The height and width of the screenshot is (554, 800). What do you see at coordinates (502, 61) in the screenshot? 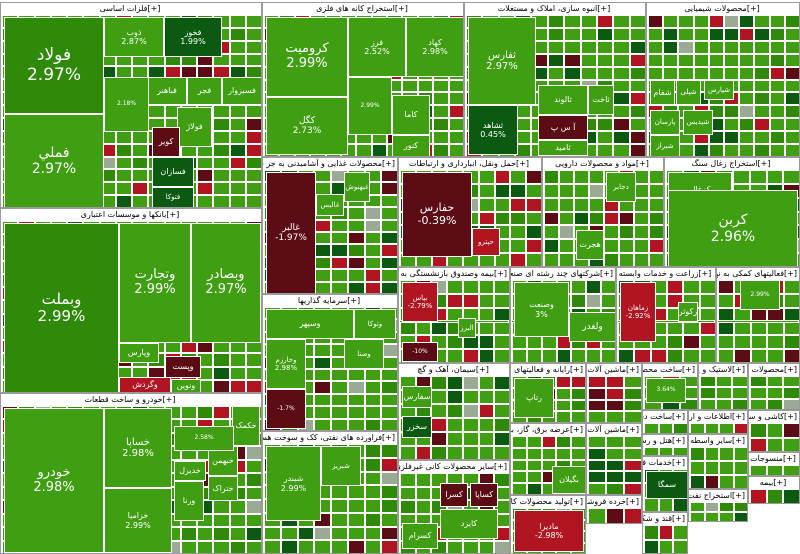
I see `stock-tile: ثفارس 2.97%` at bounding box center [502, 61].